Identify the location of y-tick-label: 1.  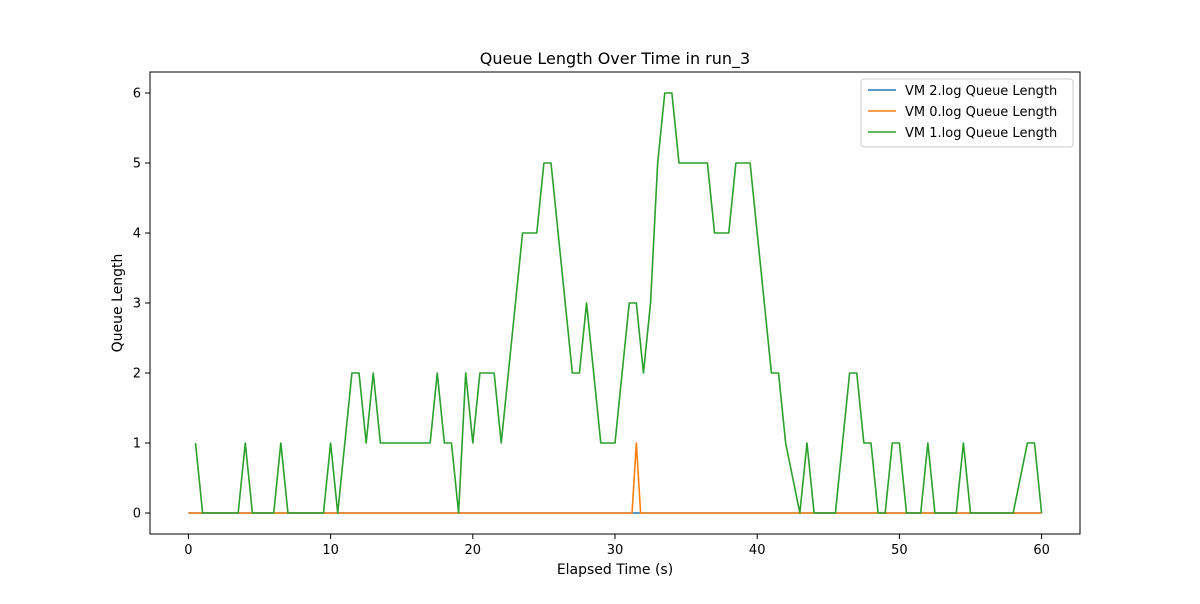
(137, 444).